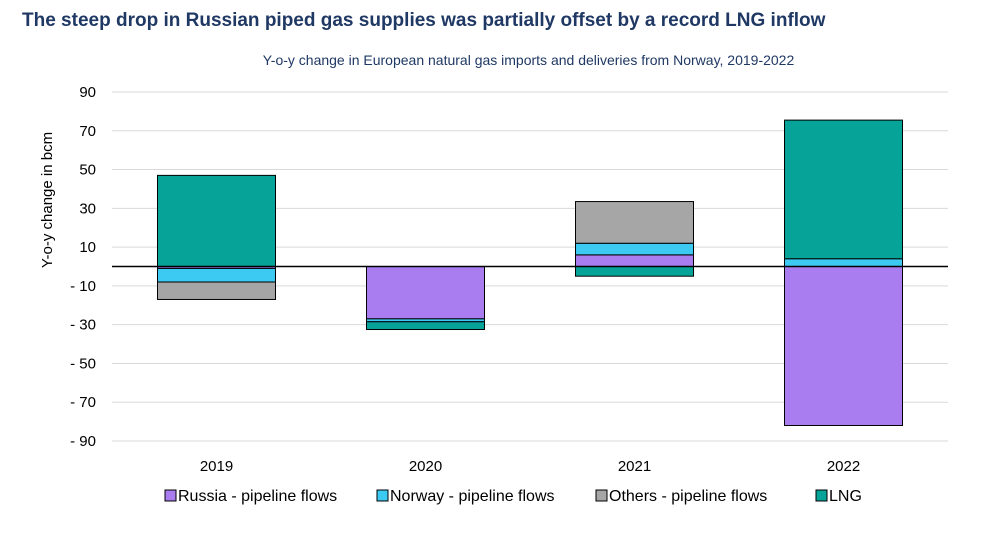  Describe the element at coordinates (843, 466) in the screenshot. I see `x-tick-label: 2022` at that location.